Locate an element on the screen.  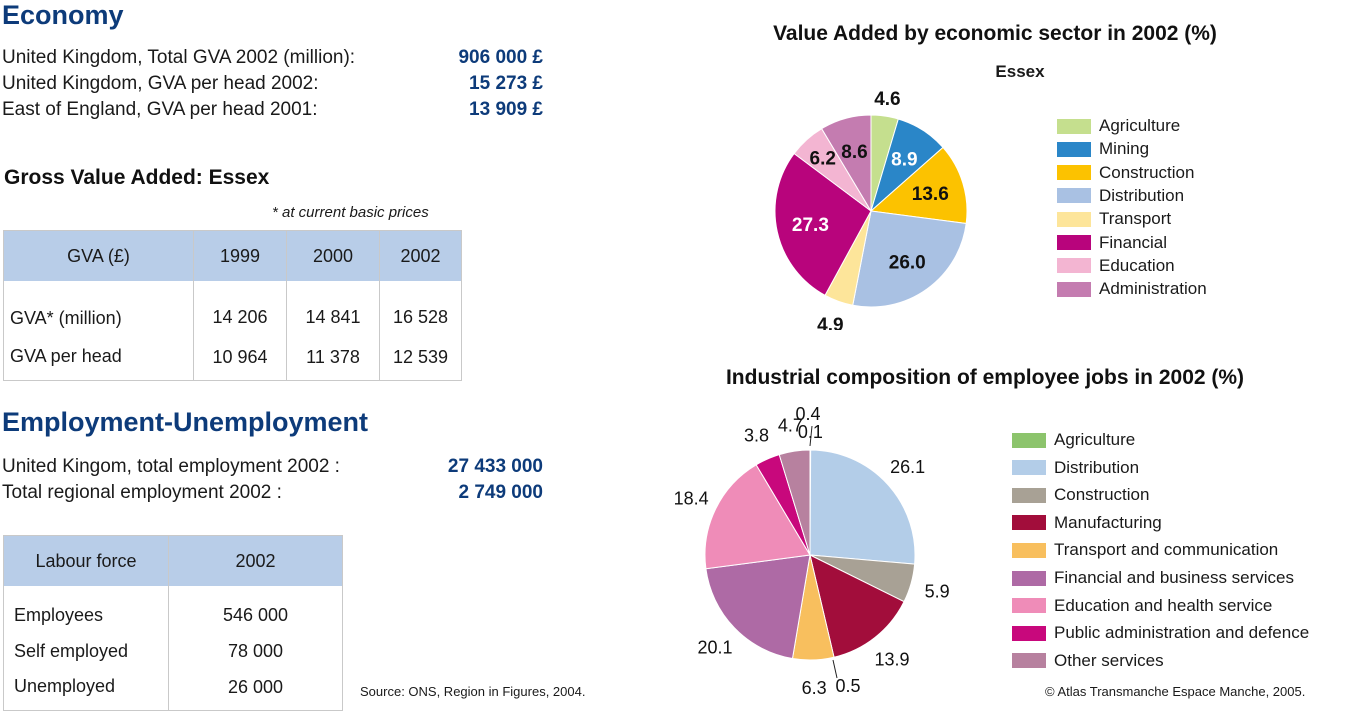
legend-item-public-administration-and-defence: Public administration and defence is located at coordinates (1160, 633).